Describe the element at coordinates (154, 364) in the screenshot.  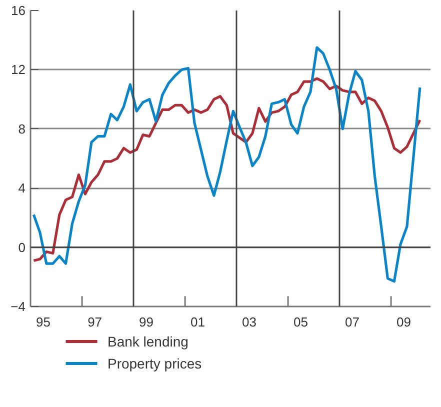
I see `legend-label: Property prices` at that location.